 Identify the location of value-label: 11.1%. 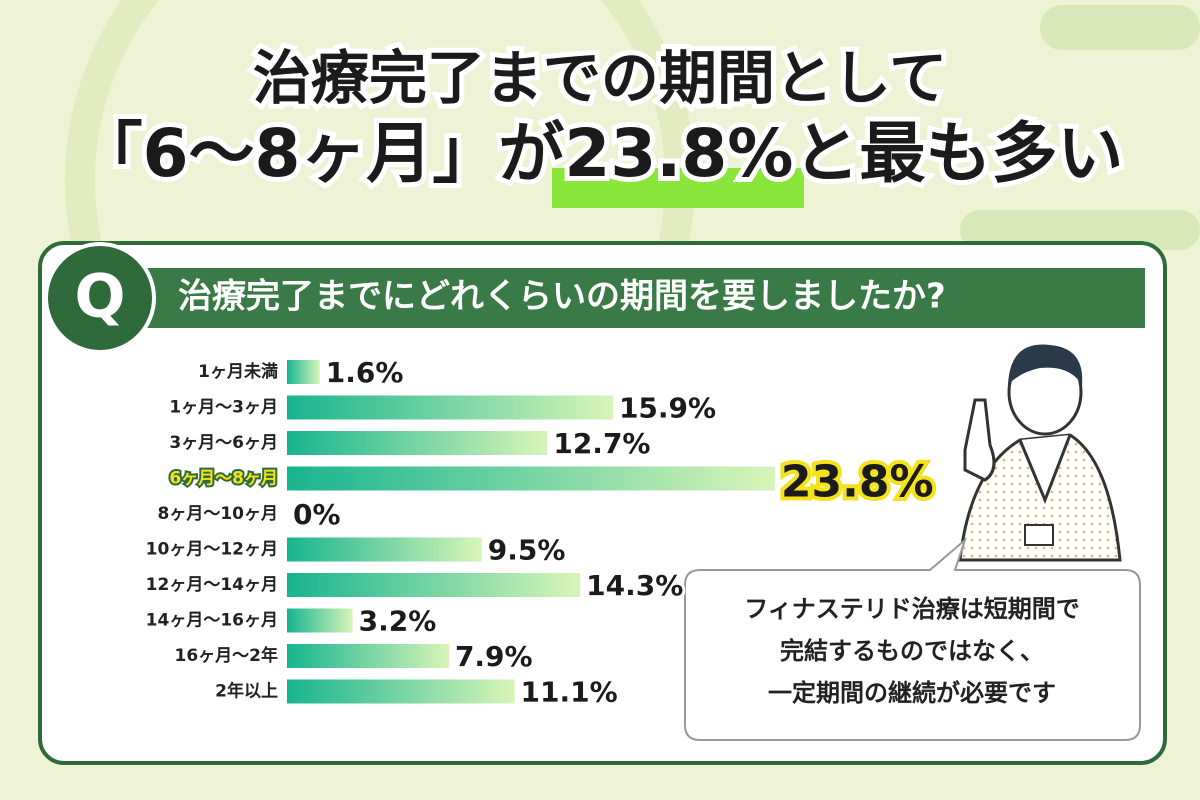
(569, 692).